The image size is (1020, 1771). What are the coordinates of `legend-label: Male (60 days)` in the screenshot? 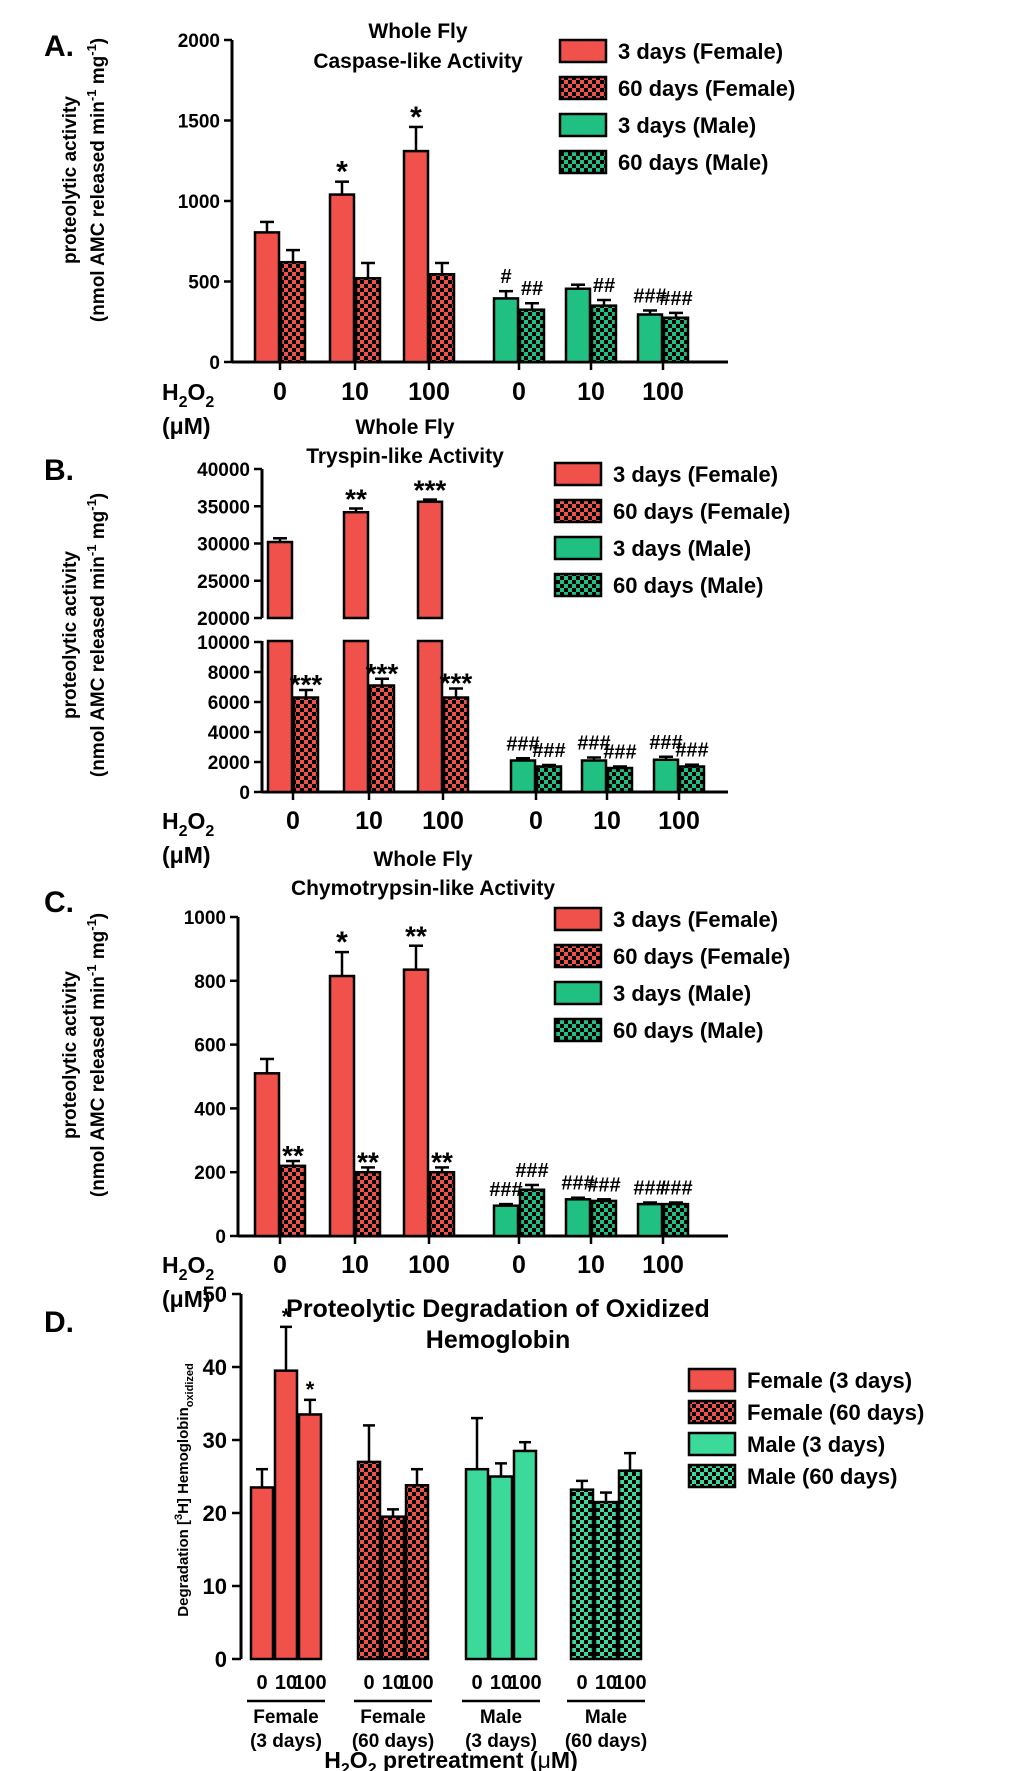 It's located at (822, 1476).